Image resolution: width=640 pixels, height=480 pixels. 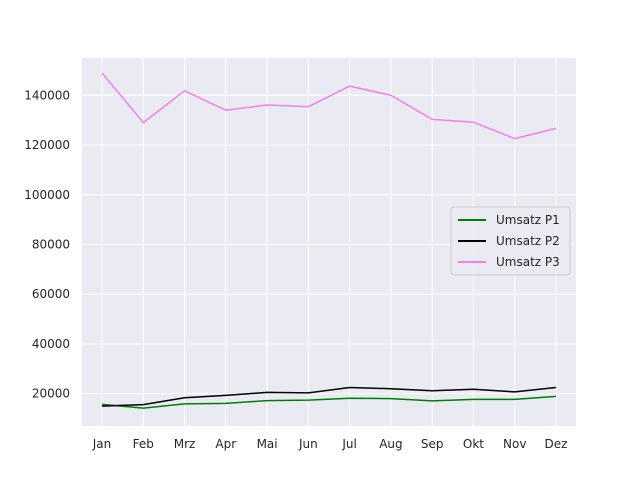 I want to click on legend-box, so click(x=510, y=241).